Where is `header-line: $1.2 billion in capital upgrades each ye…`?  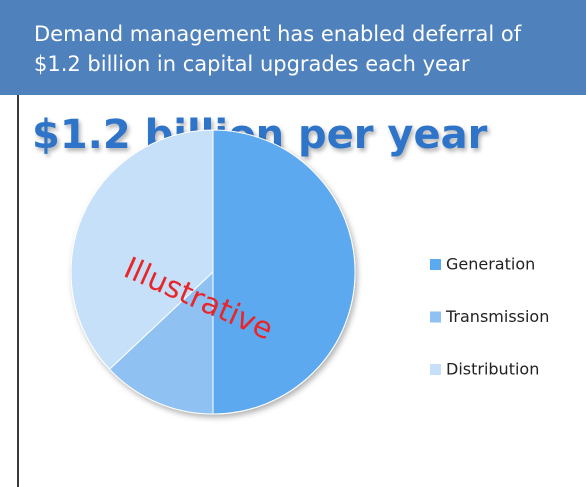
header-line: $1.2 billion in capital upgrades each ye… is located at coordinates (252, 64).